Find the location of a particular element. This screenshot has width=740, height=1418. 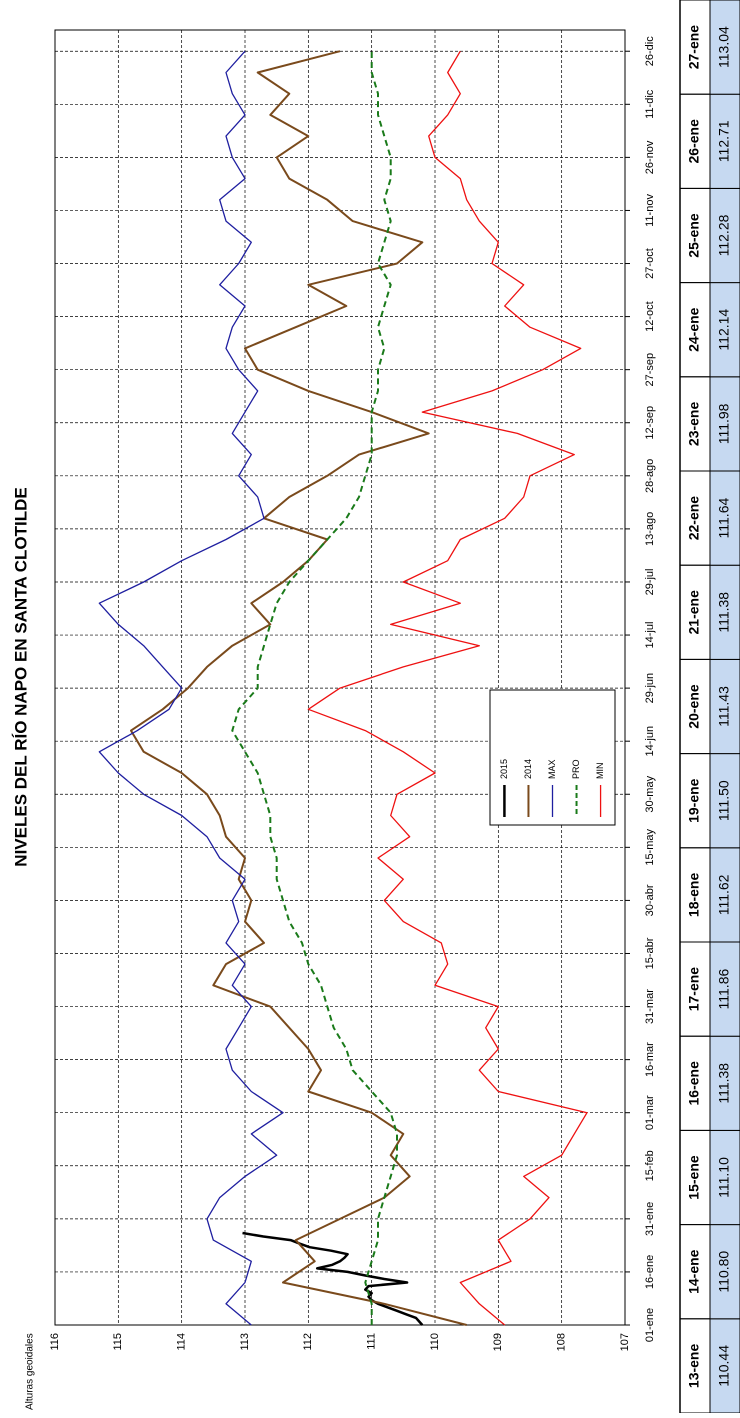

legend-label: PRO is located at coordinates (576, 769).